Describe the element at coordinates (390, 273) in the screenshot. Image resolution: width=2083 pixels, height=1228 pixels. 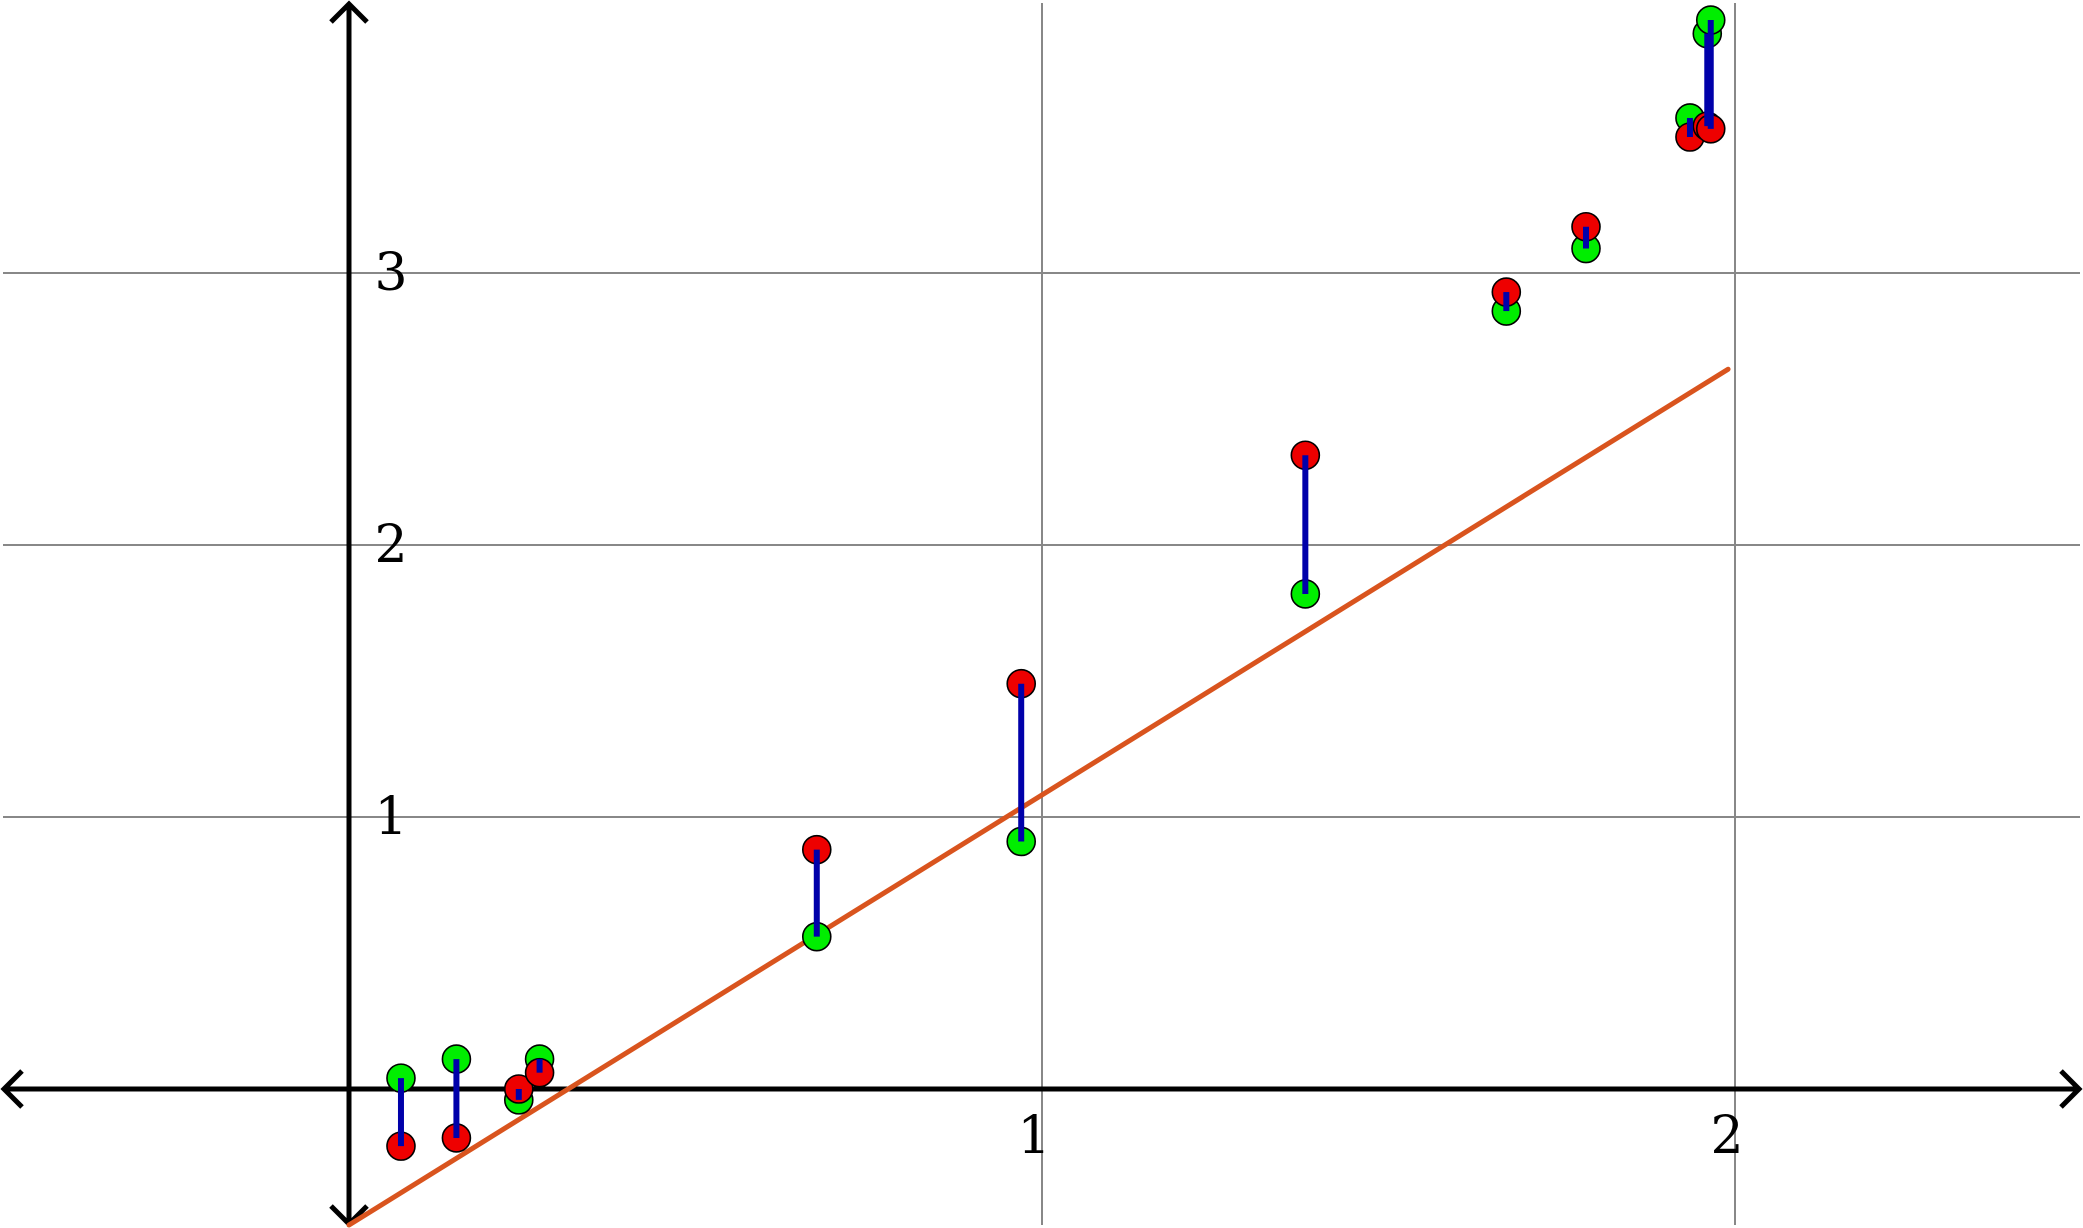
I see `y-tick-label-3: 3` at that location.